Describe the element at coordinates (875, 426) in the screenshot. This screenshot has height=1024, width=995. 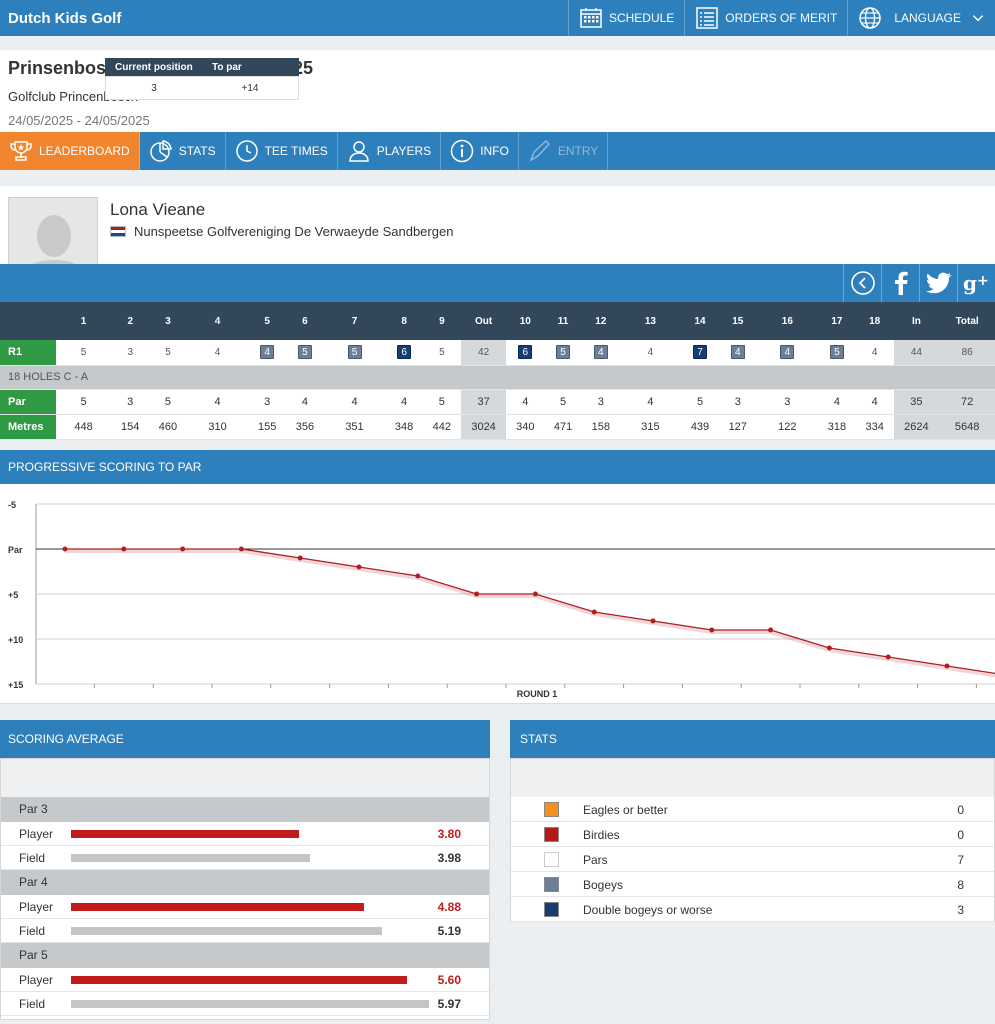
I see `score-cell: 334` at that location.